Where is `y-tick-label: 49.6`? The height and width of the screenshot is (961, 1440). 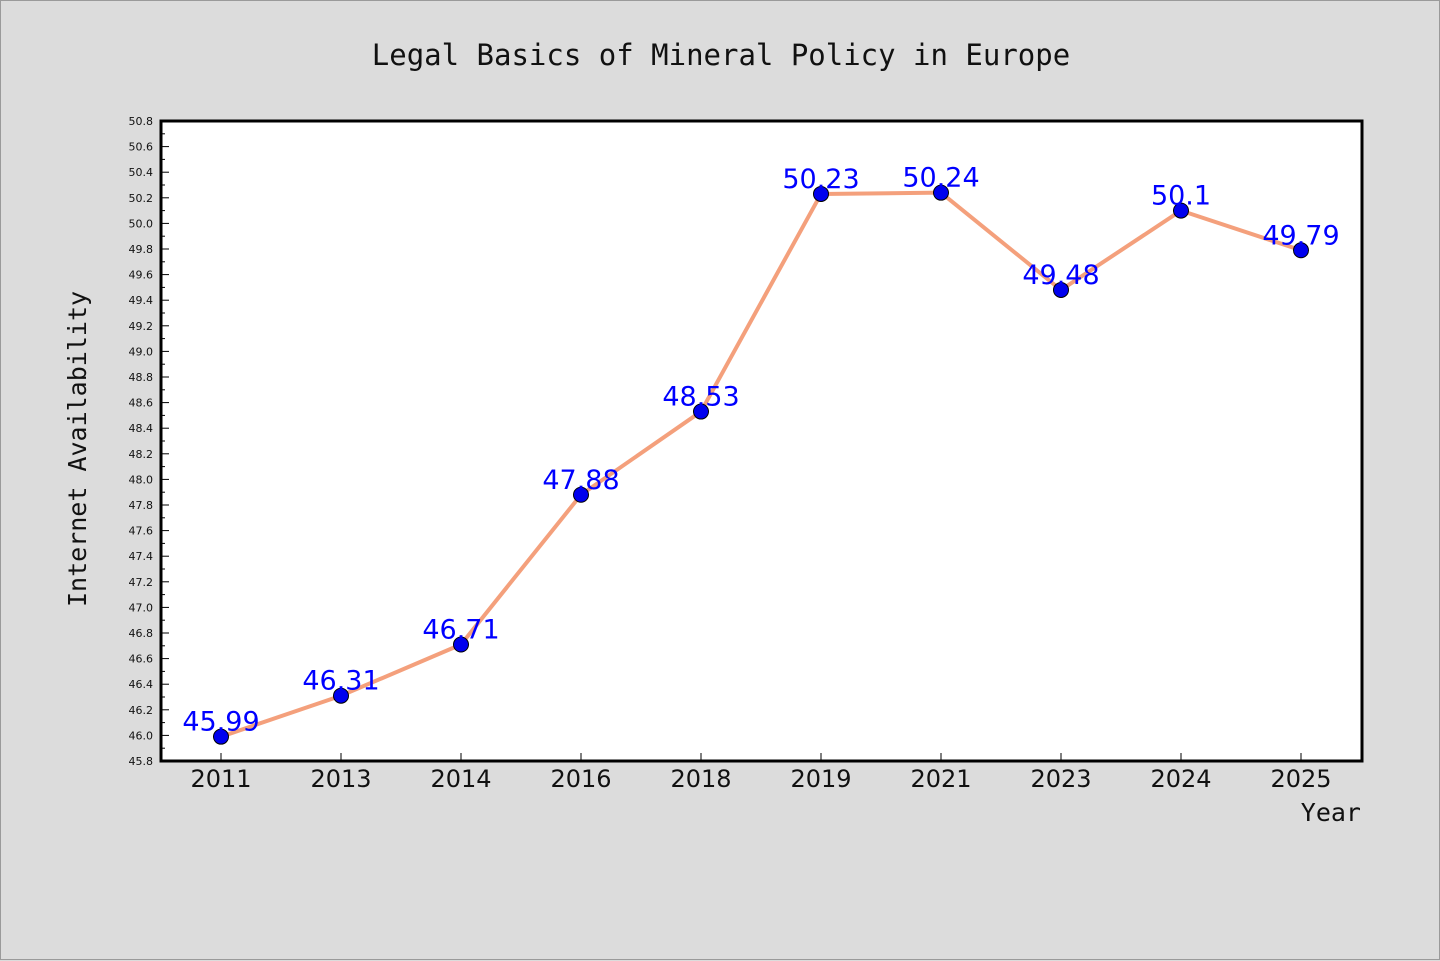
y-tick-label: 49.6 is located at coordinates (141, 275).